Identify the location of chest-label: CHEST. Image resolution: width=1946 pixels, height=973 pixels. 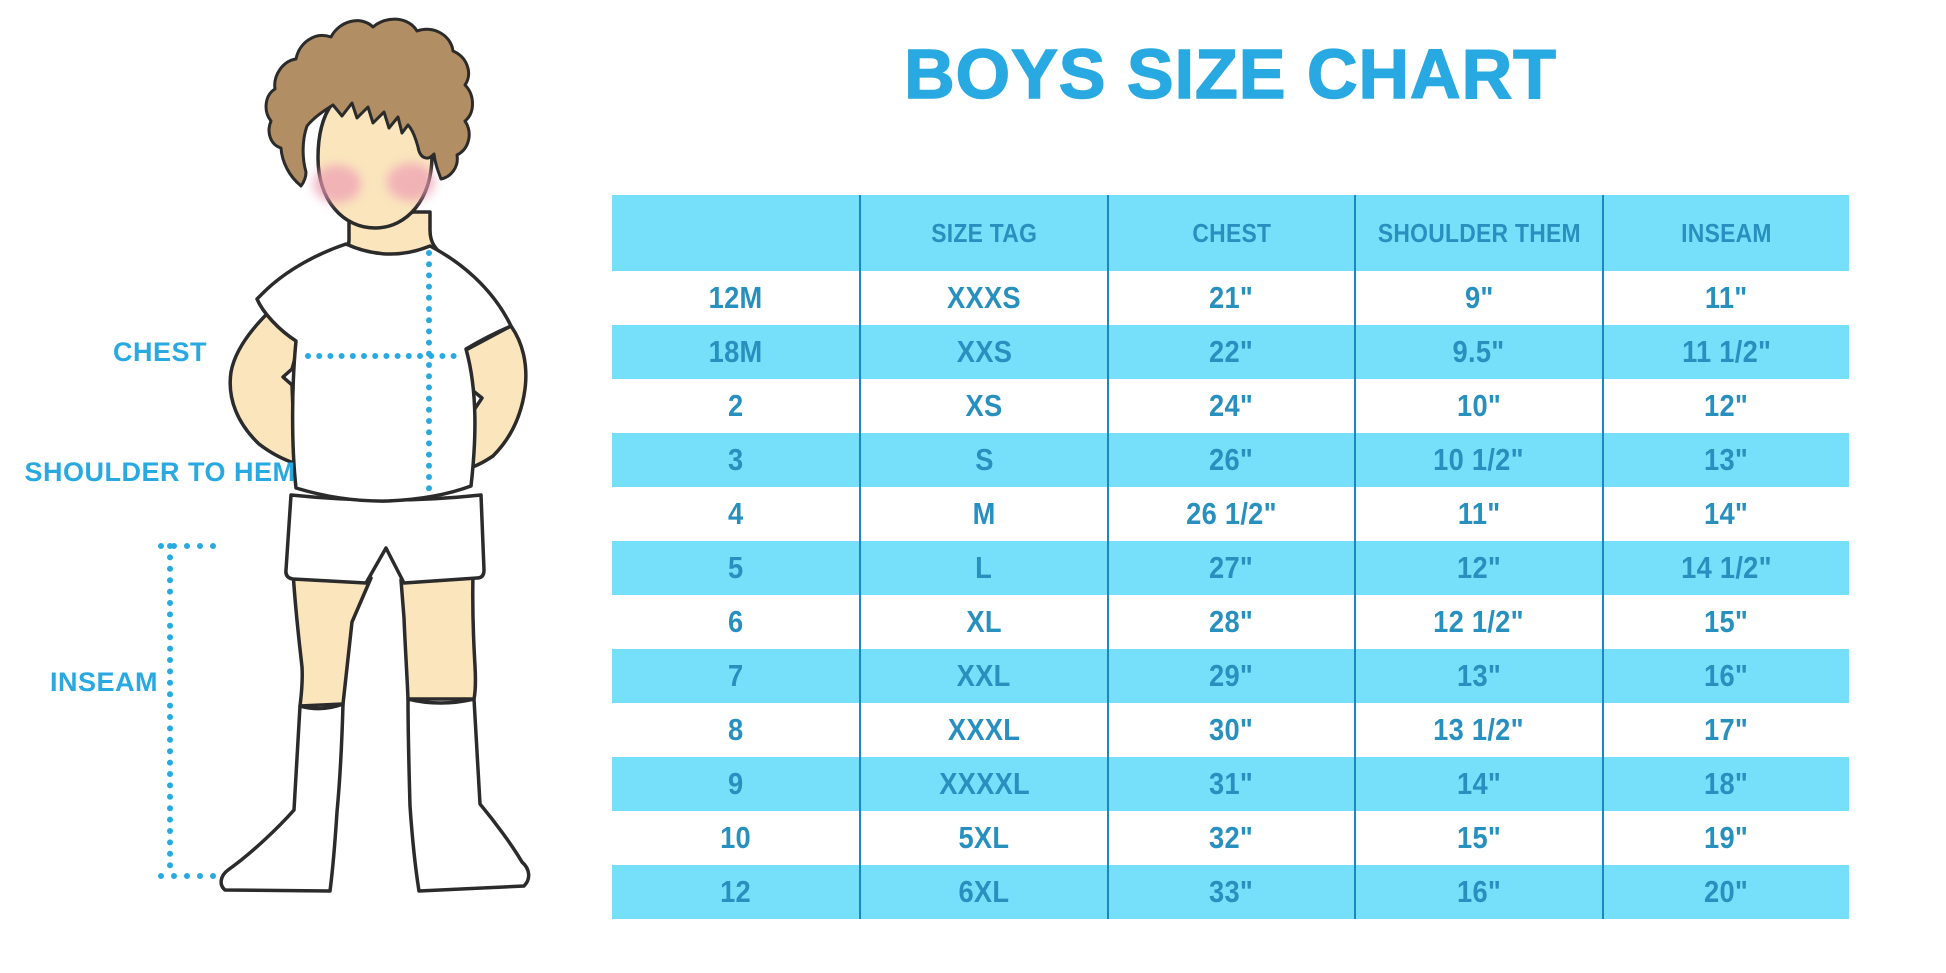
(159, 352).